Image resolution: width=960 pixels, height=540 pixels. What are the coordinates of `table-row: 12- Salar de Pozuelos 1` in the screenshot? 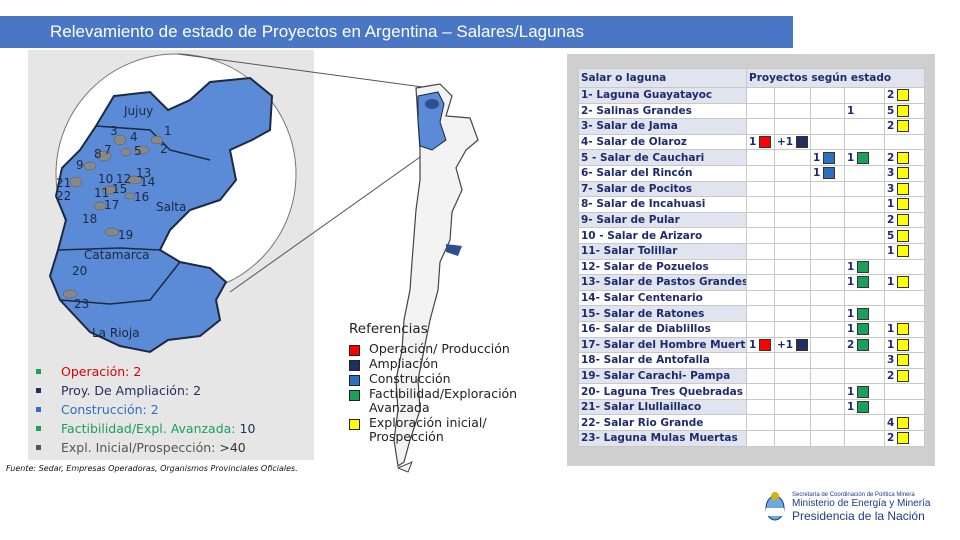 It's located at (752, 267).